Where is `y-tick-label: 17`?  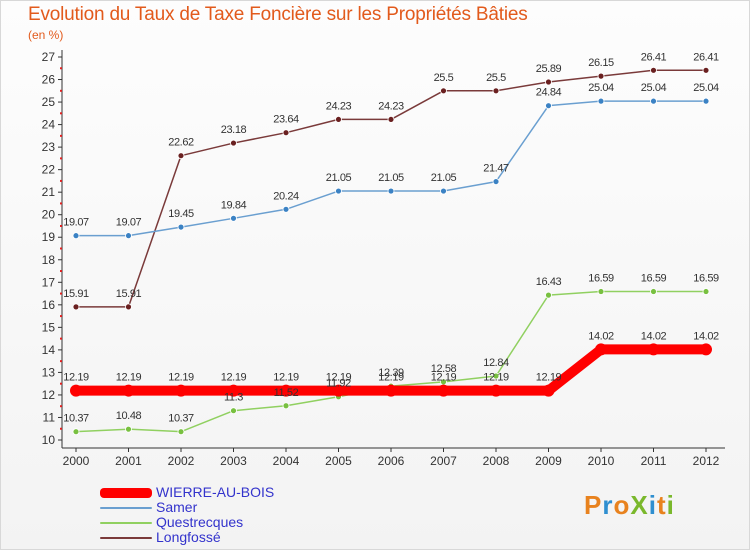
y-tick-label: 17 is located at coordinates (49, 282).